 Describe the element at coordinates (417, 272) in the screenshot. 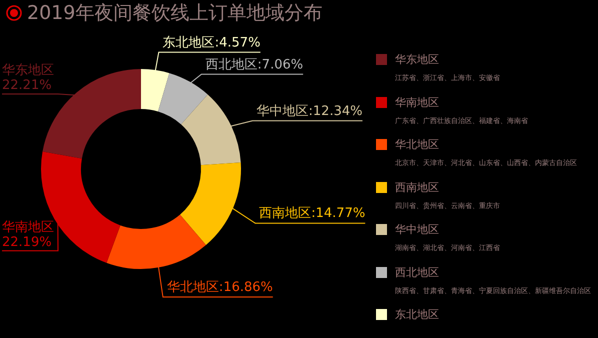

I see `legend-label: 西北地区` at that location.